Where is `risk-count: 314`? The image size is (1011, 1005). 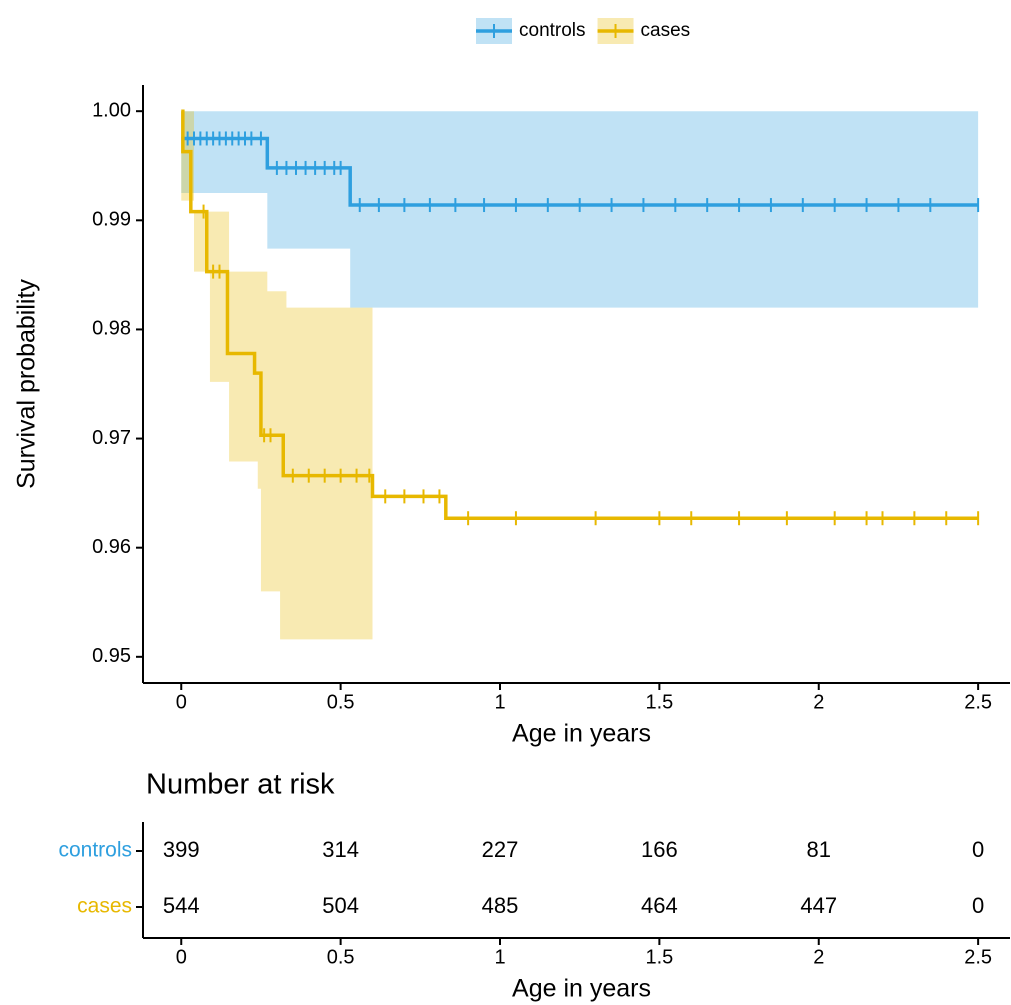
risk-count: 314 is located at coordinates (340, 849).